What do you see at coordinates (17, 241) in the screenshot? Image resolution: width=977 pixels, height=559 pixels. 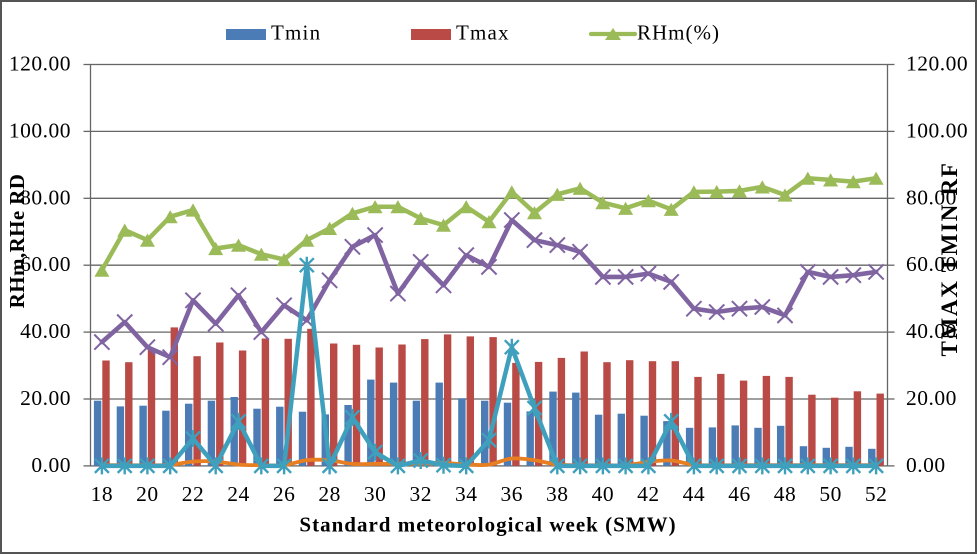 I see `svg-text: RHm,RHe RD` at bounding box center [17, 241].